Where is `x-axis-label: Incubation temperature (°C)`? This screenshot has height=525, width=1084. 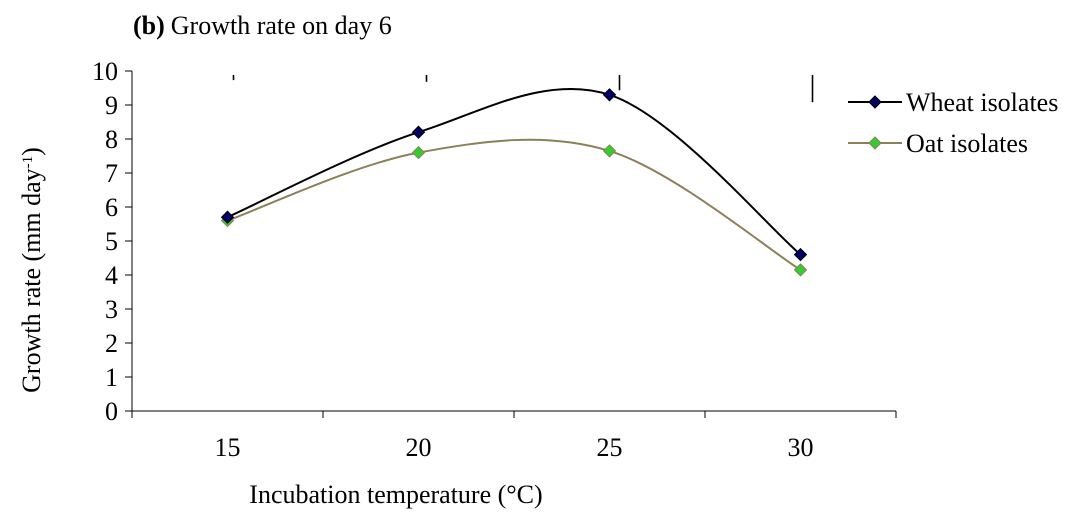 x-axis-label: Incubation temperature (°C) is located at coordinates (395, 494).